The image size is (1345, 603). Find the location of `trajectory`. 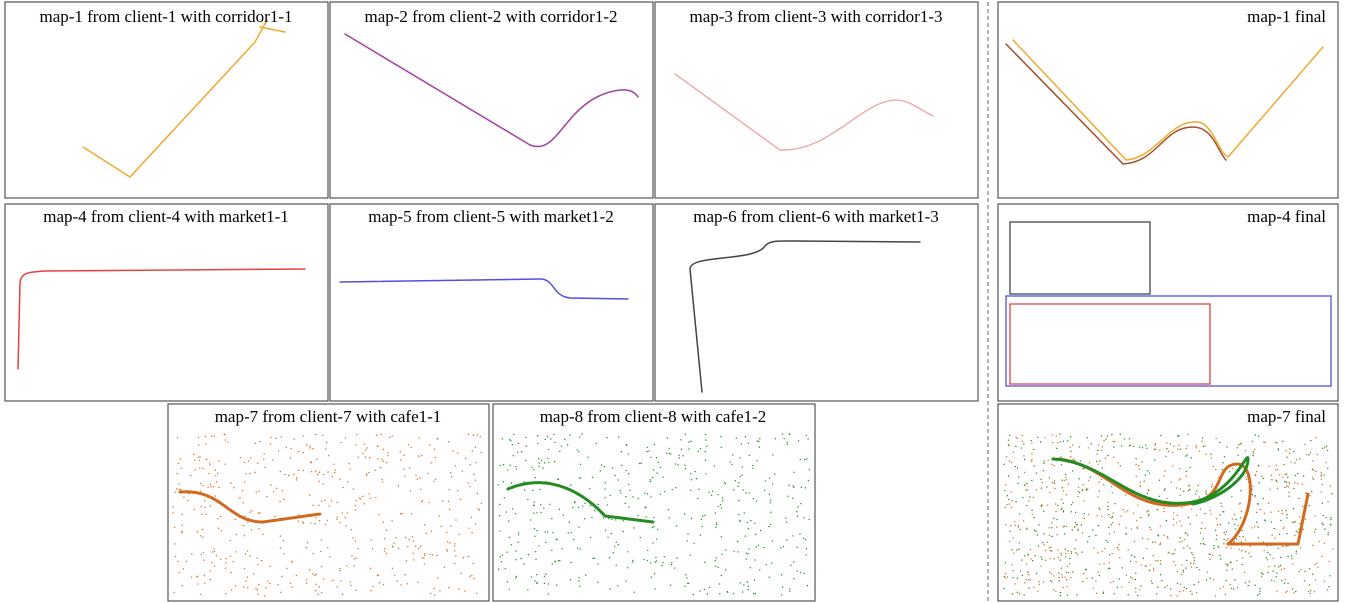

trajectory is located at coordinates (580, 502).